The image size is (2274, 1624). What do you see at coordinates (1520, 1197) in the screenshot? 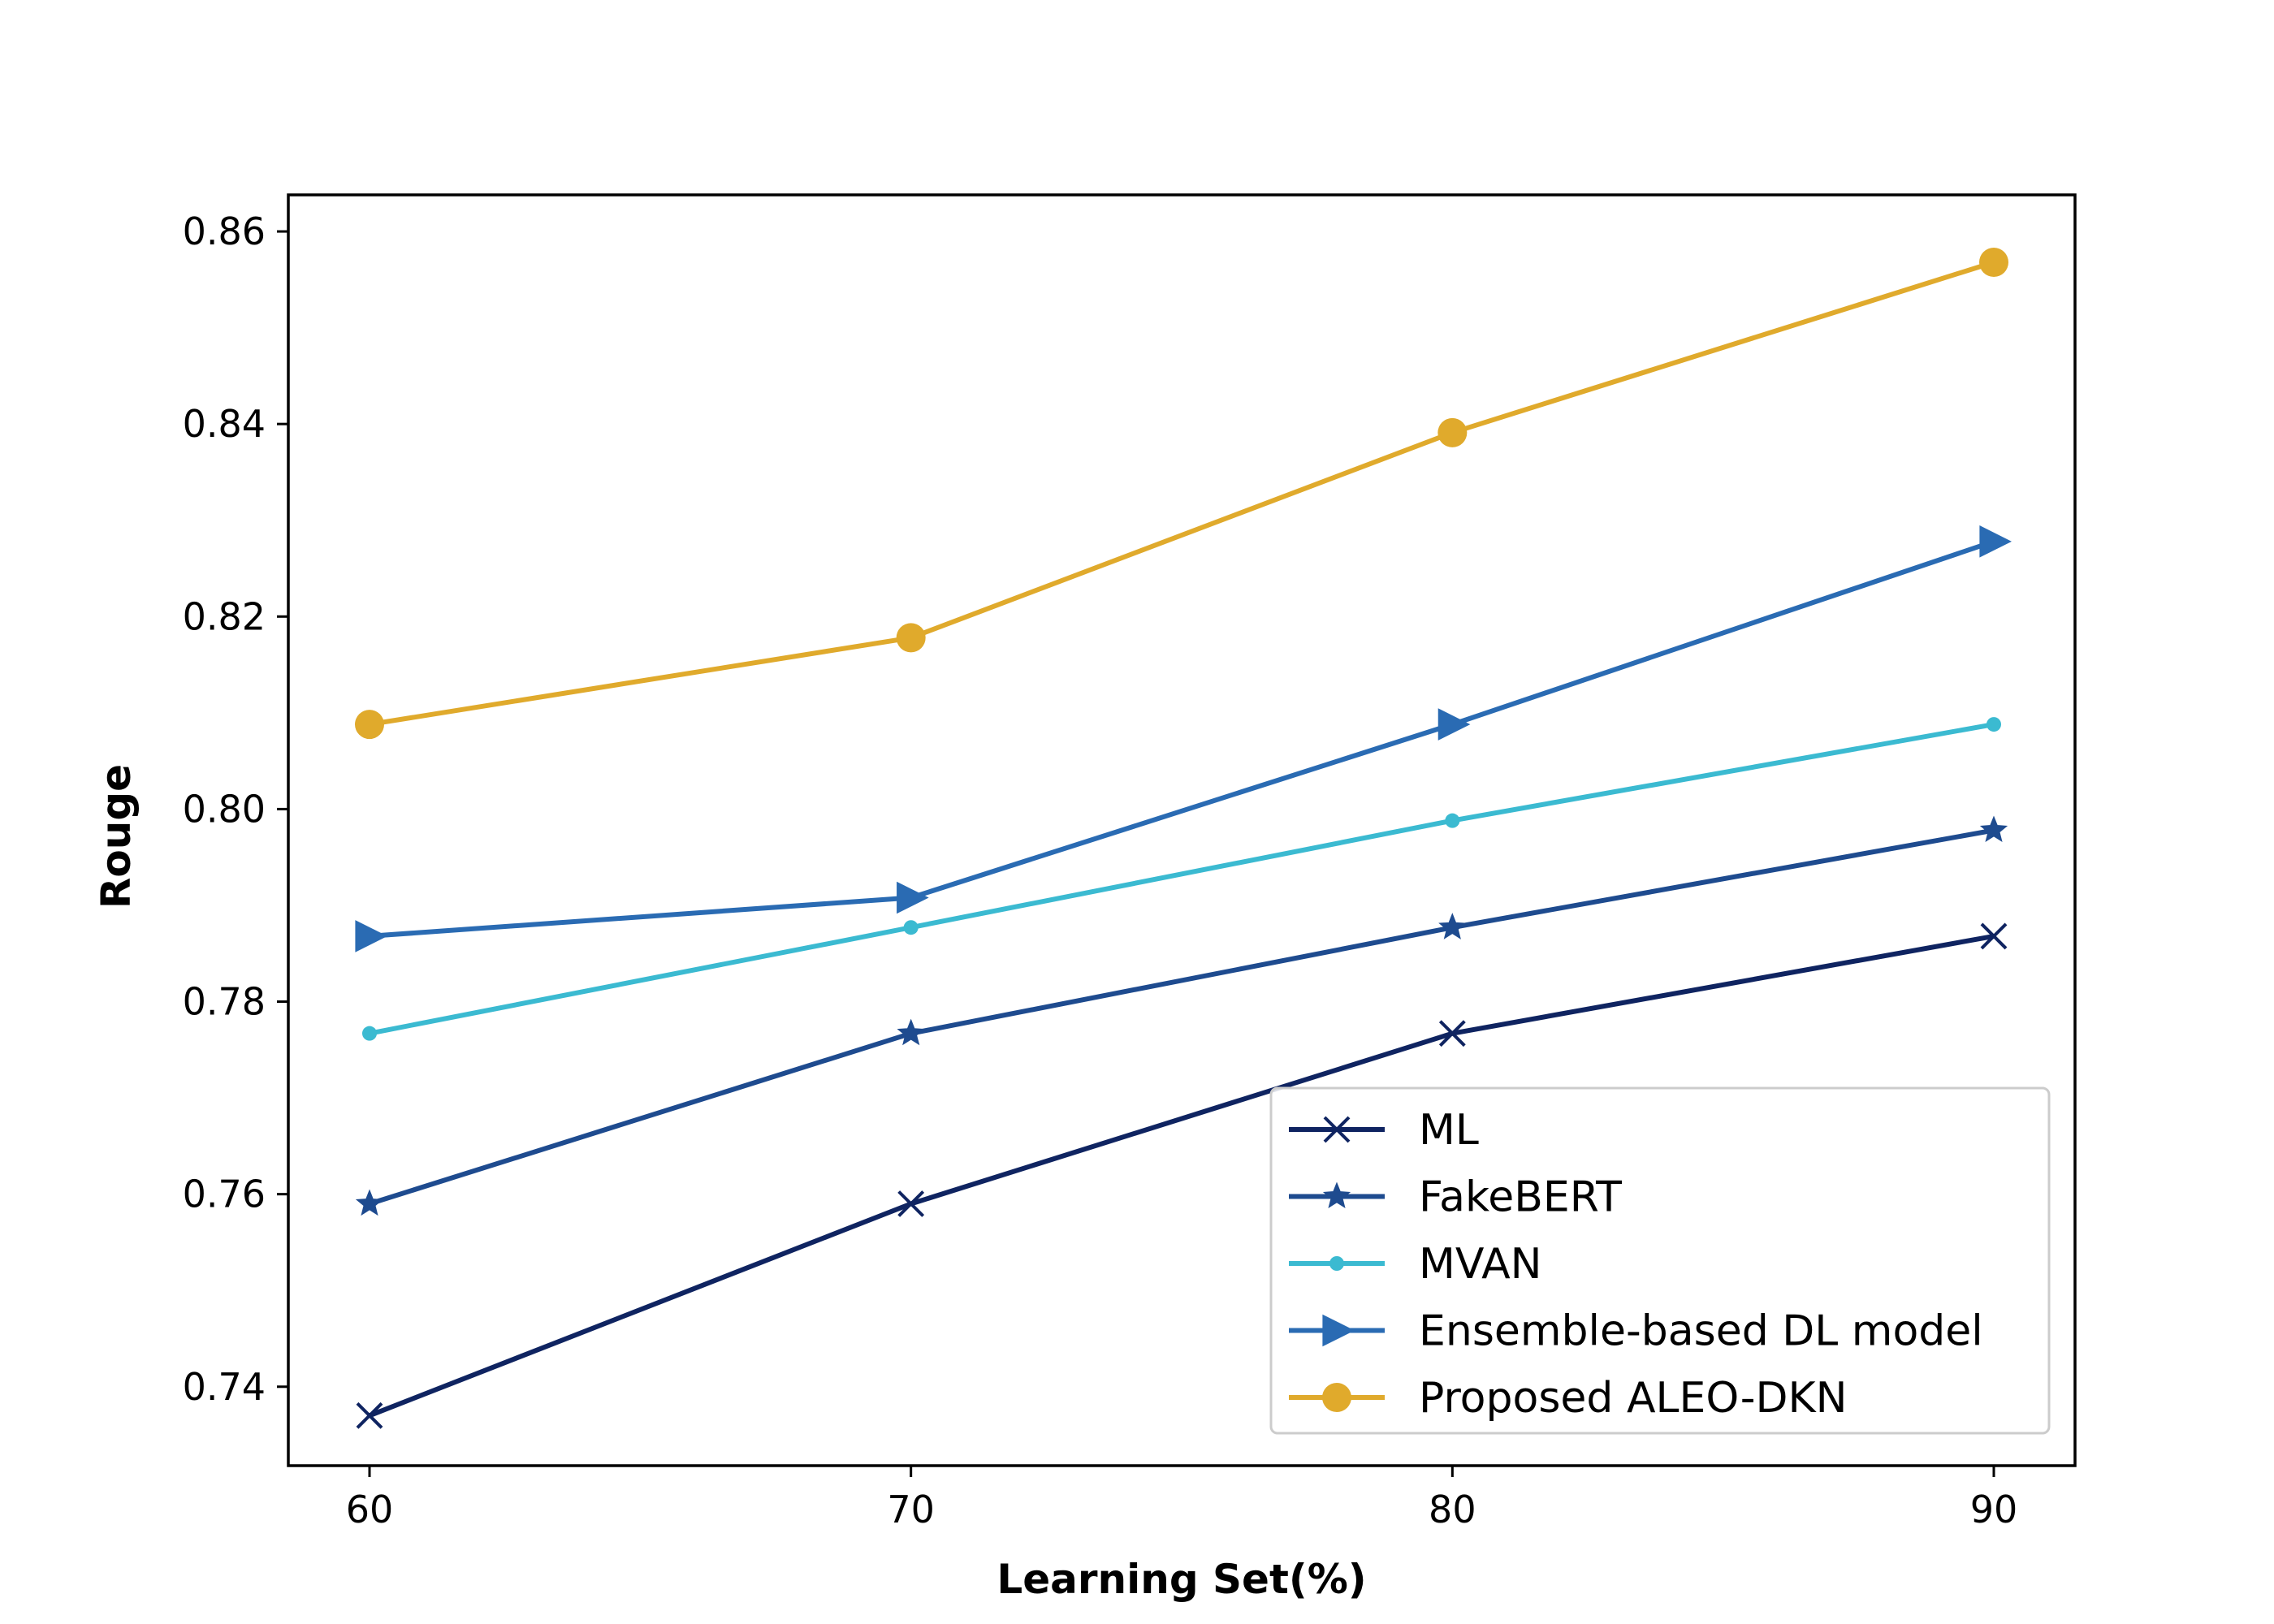
I see `legend-label: FakeBERT` at bounding box center [1520, 1197].